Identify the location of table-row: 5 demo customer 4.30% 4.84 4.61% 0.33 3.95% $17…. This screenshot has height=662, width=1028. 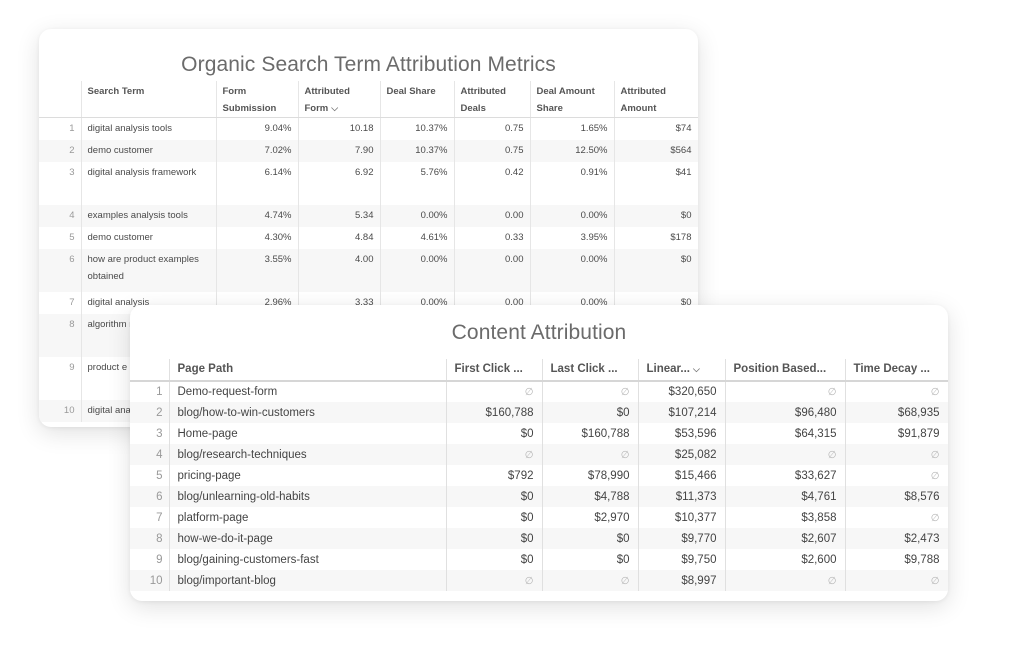
(368, 238).